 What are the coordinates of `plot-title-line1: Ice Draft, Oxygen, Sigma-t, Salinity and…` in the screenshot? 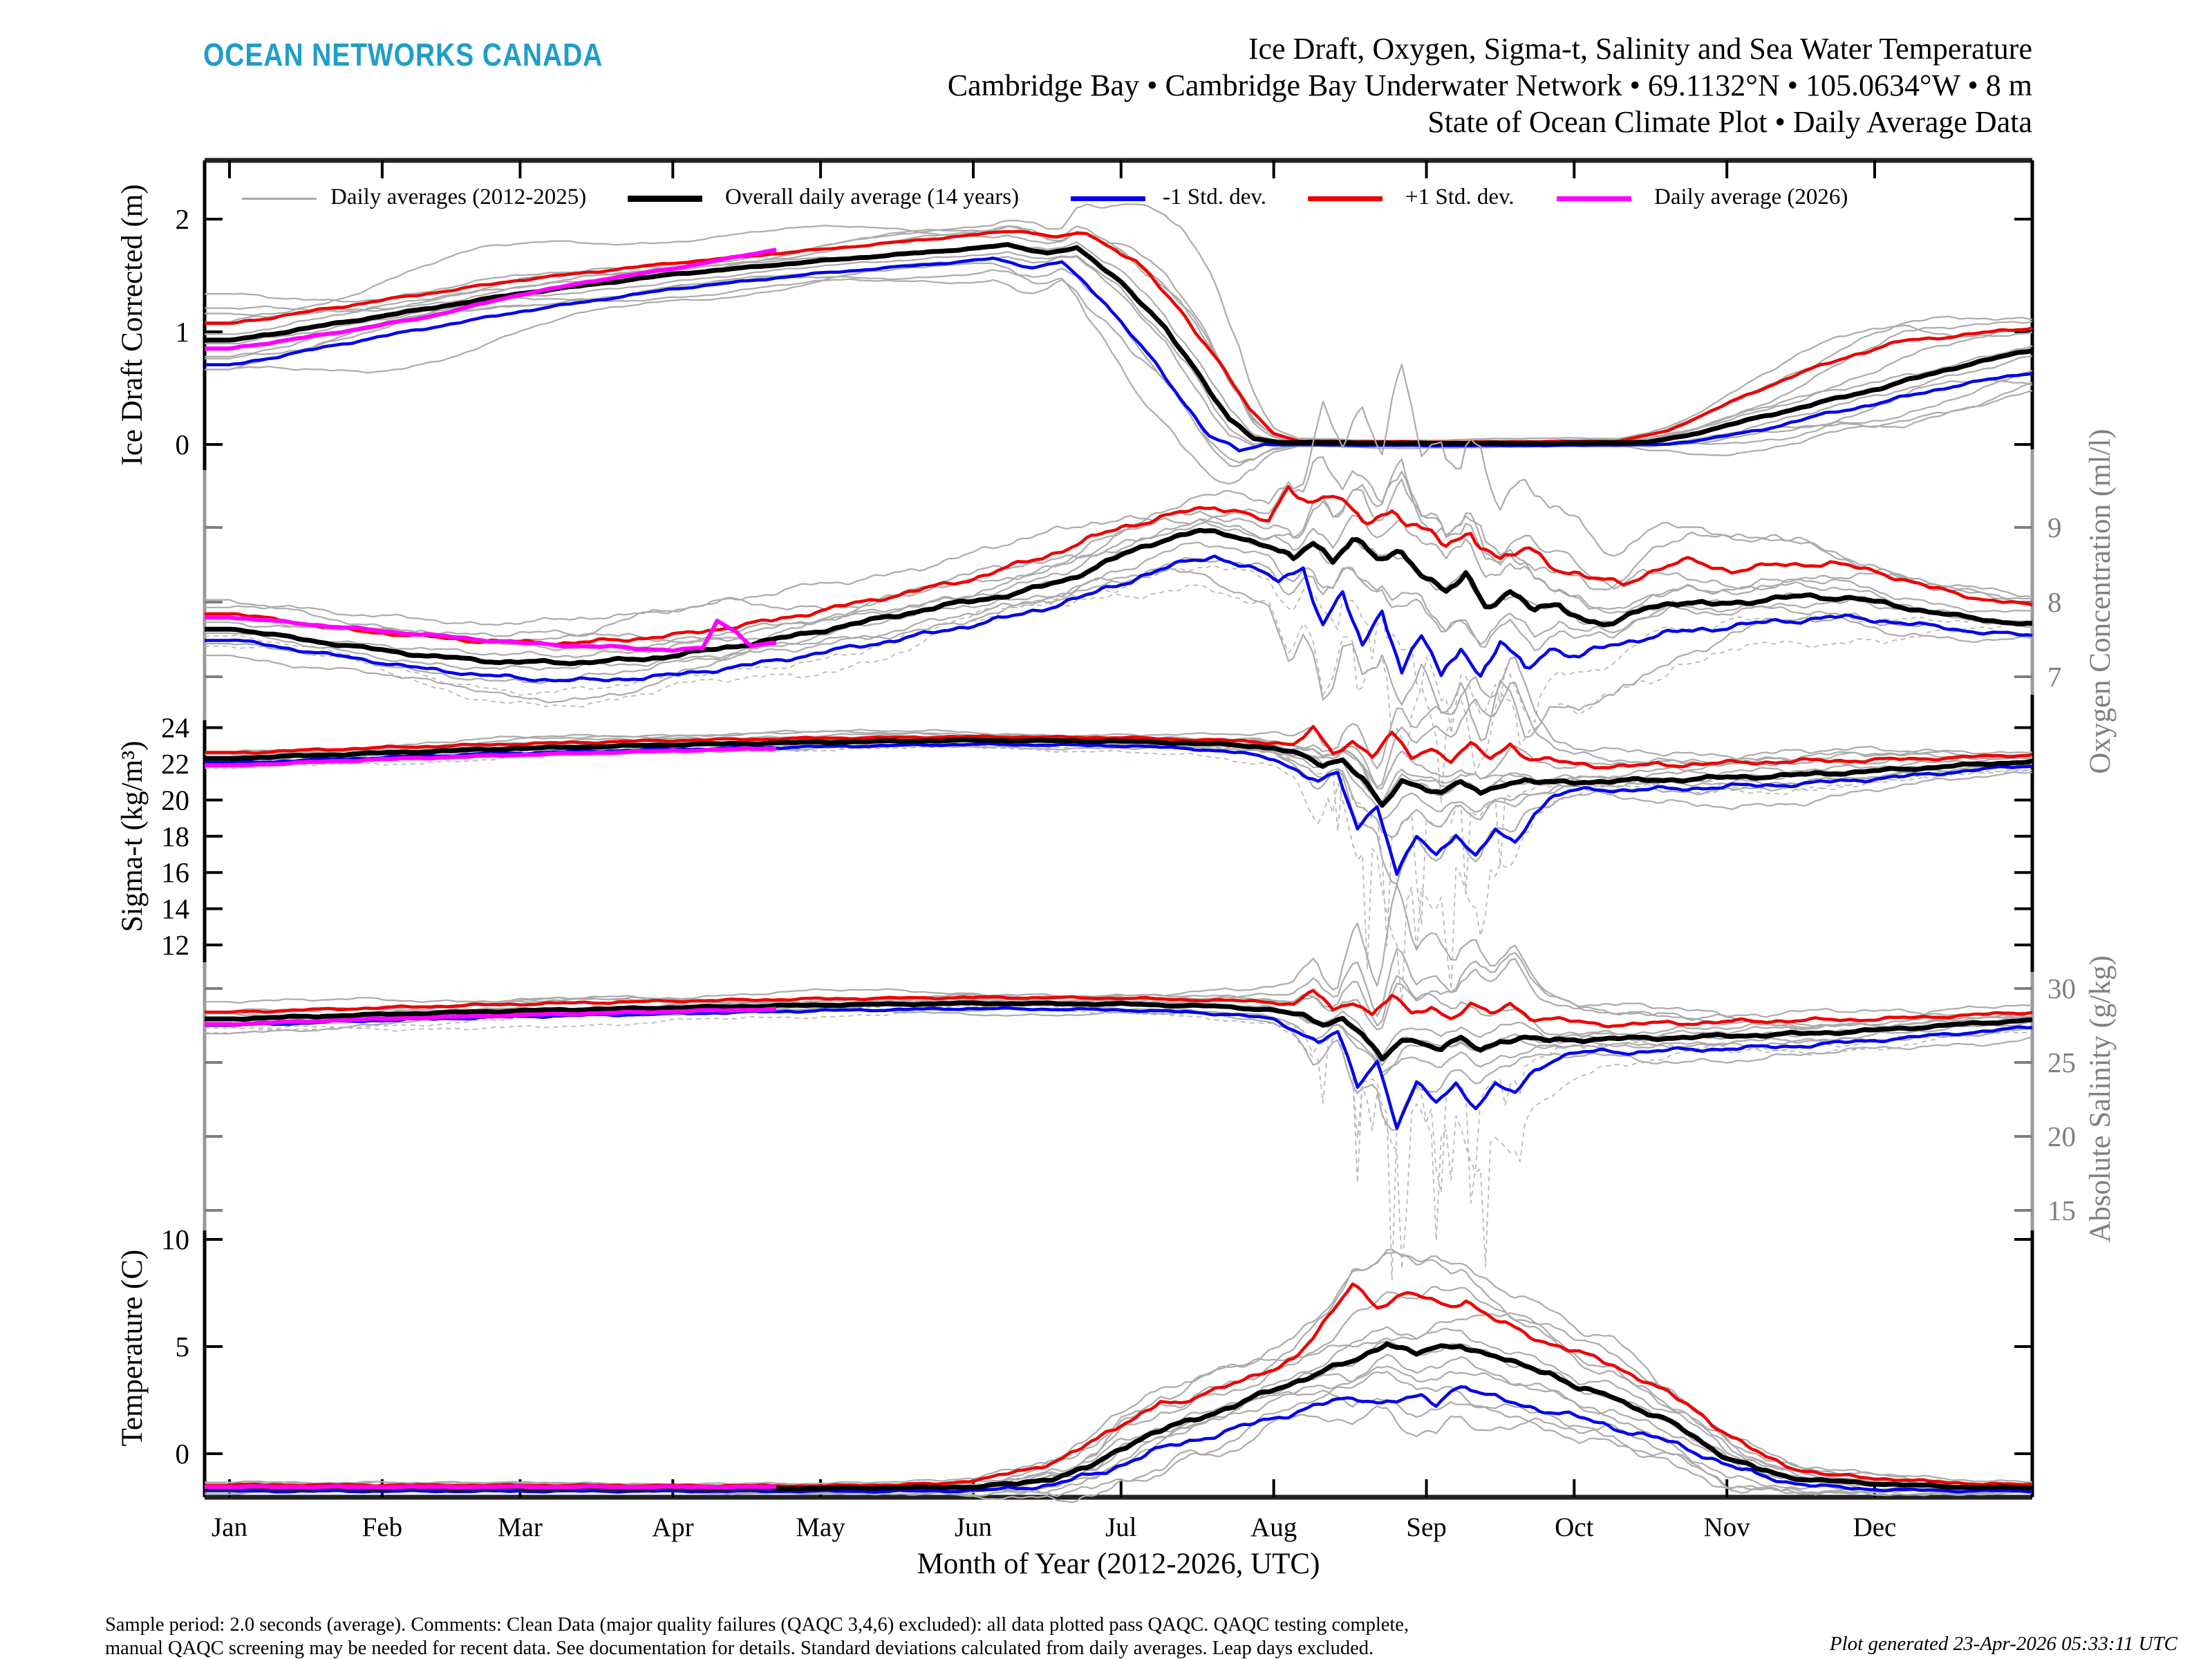 It's located at (1640, 49).